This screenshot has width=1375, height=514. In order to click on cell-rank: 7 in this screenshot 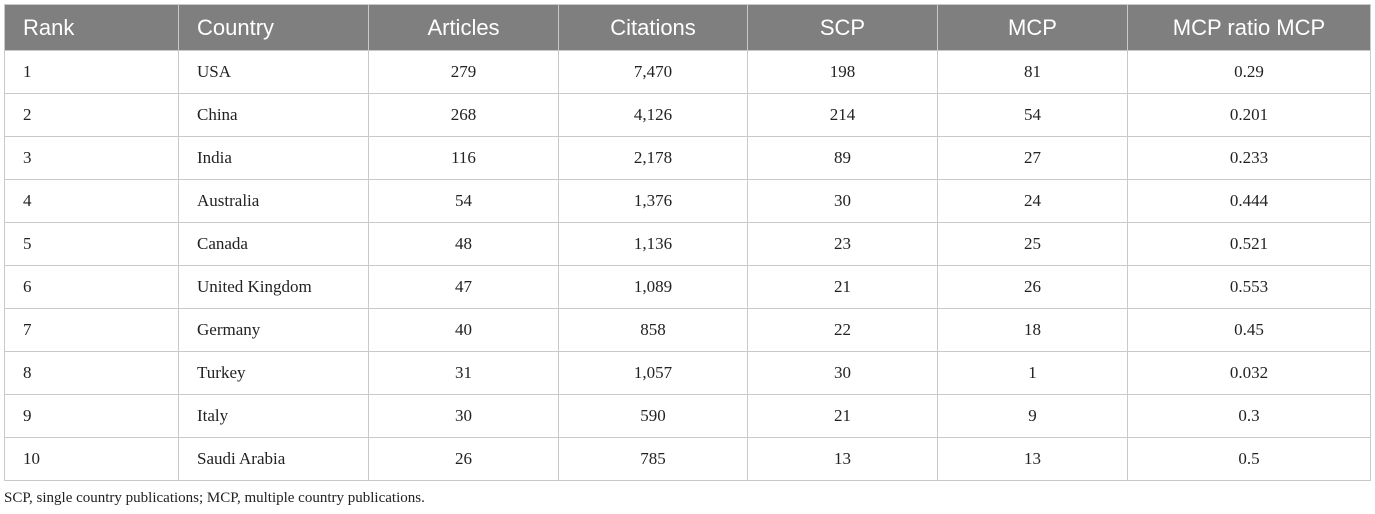, I will do `click(91, 330)`.